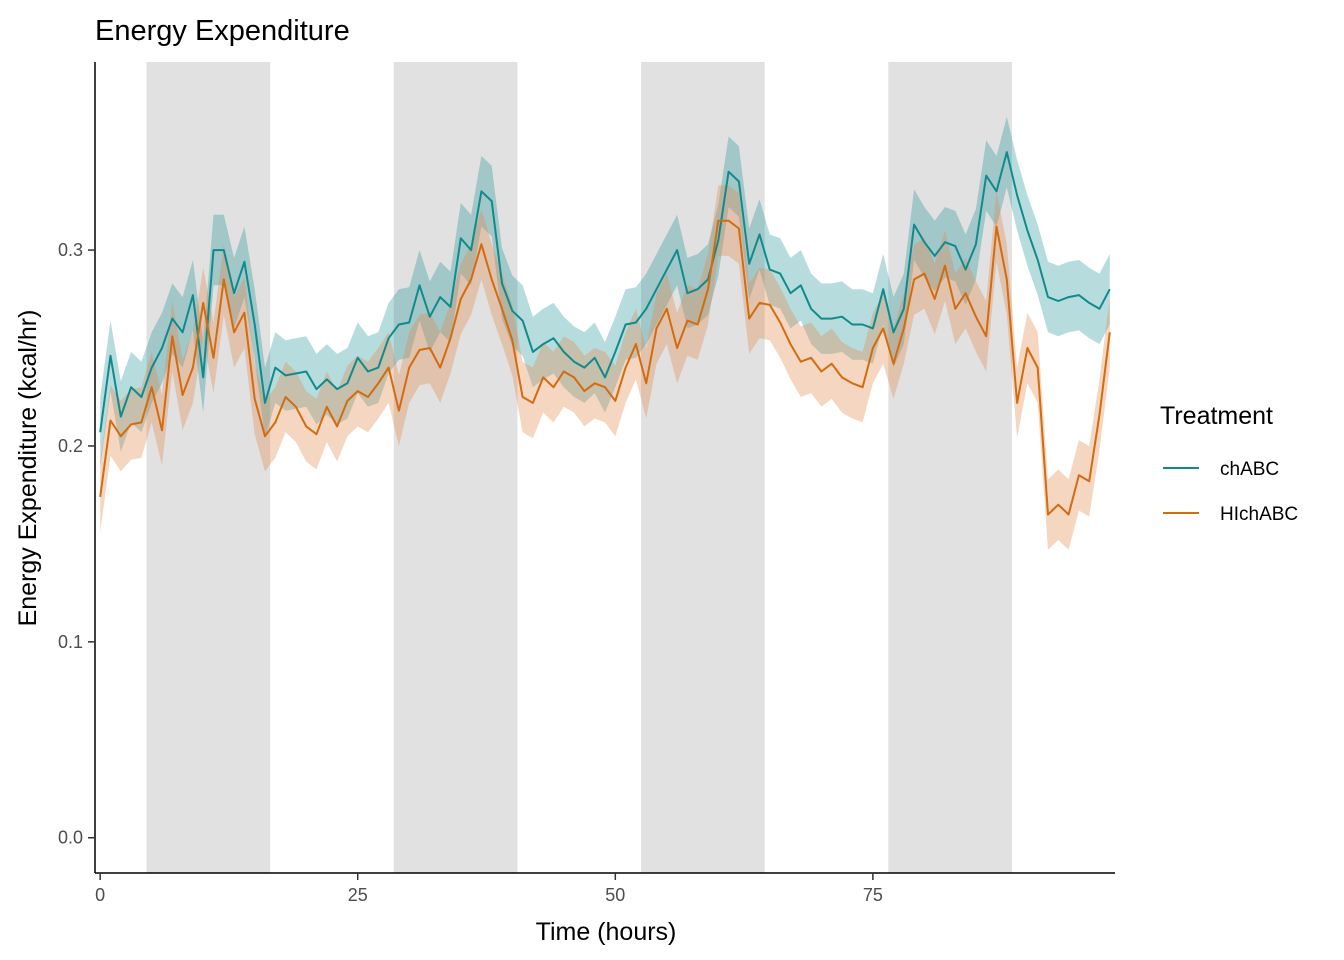 This screenshot has width=1344, height=960. I want to click on legend-item-hichabc: HIchABC, so click(1230, 514).